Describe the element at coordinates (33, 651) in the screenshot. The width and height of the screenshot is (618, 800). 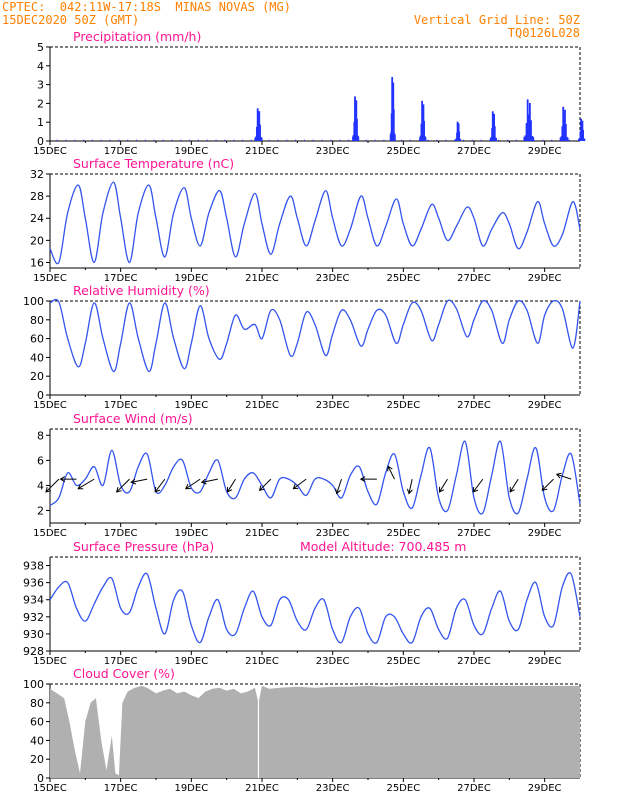
I see `y-tick-label: 928` at that location.